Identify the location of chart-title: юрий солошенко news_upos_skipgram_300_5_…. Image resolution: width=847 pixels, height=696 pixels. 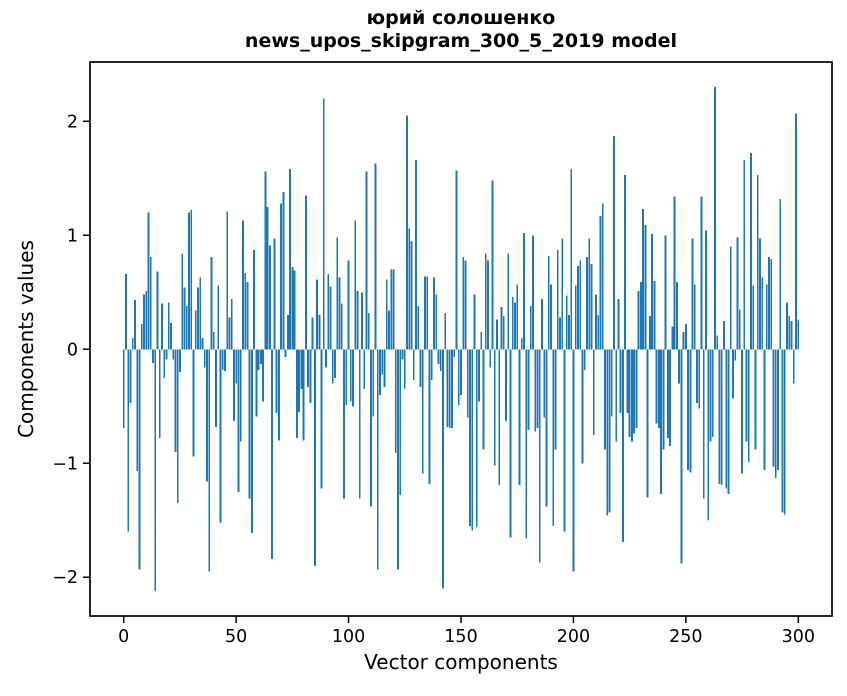
(461, 30).